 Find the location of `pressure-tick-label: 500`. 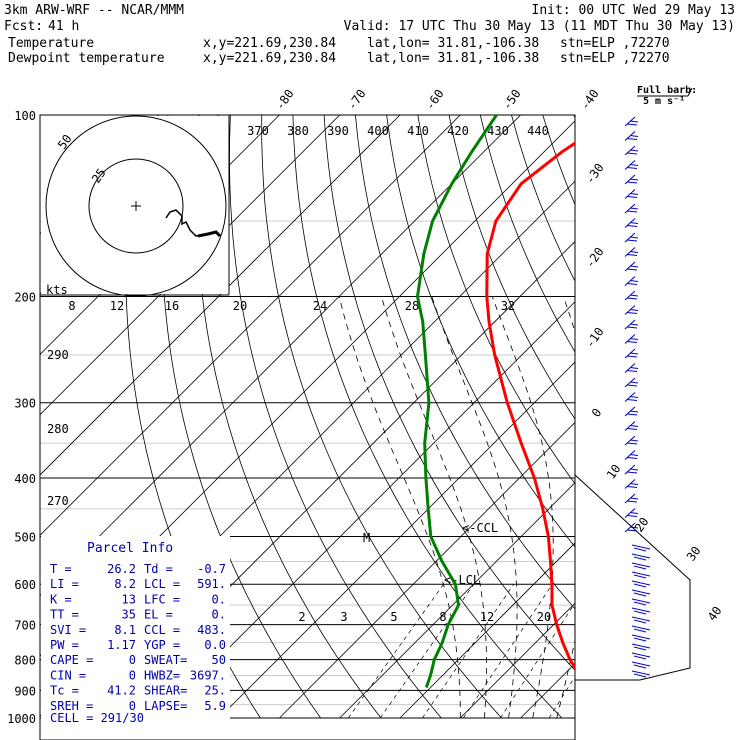

pressure-tick-label: 500 is located at coordinates (25, 537).